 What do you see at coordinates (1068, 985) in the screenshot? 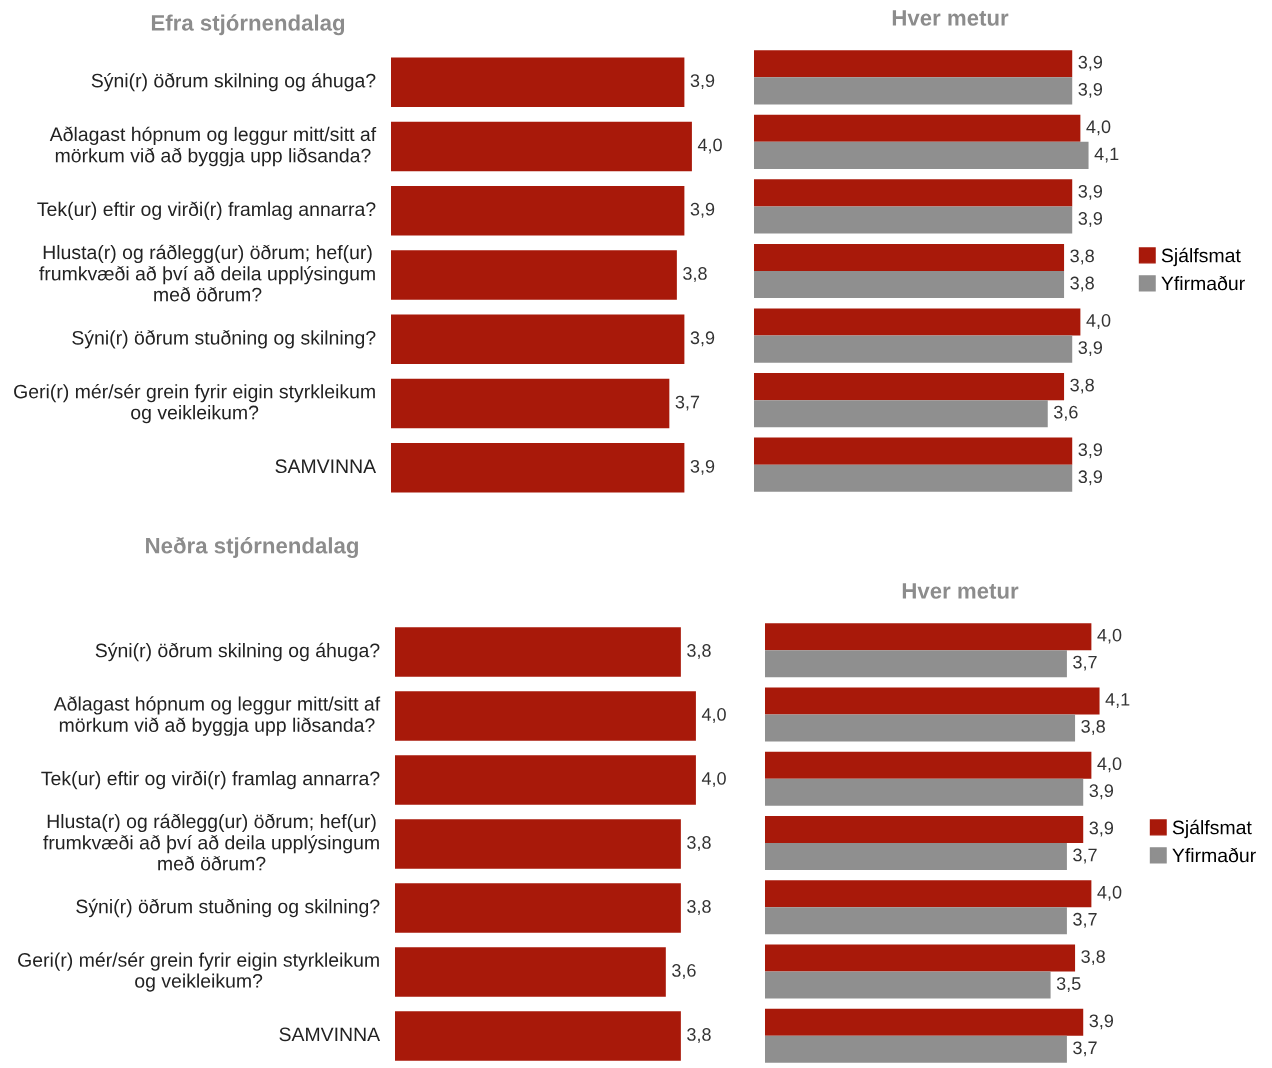
I see `data-label: 3,5` at bounding box center [1068, 985].